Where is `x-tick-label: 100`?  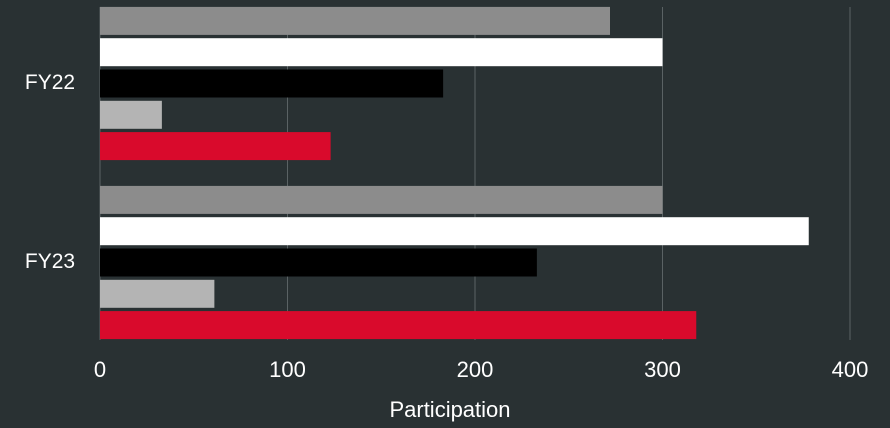 x-tick-label: 100 is located at coordinates (287, 369).